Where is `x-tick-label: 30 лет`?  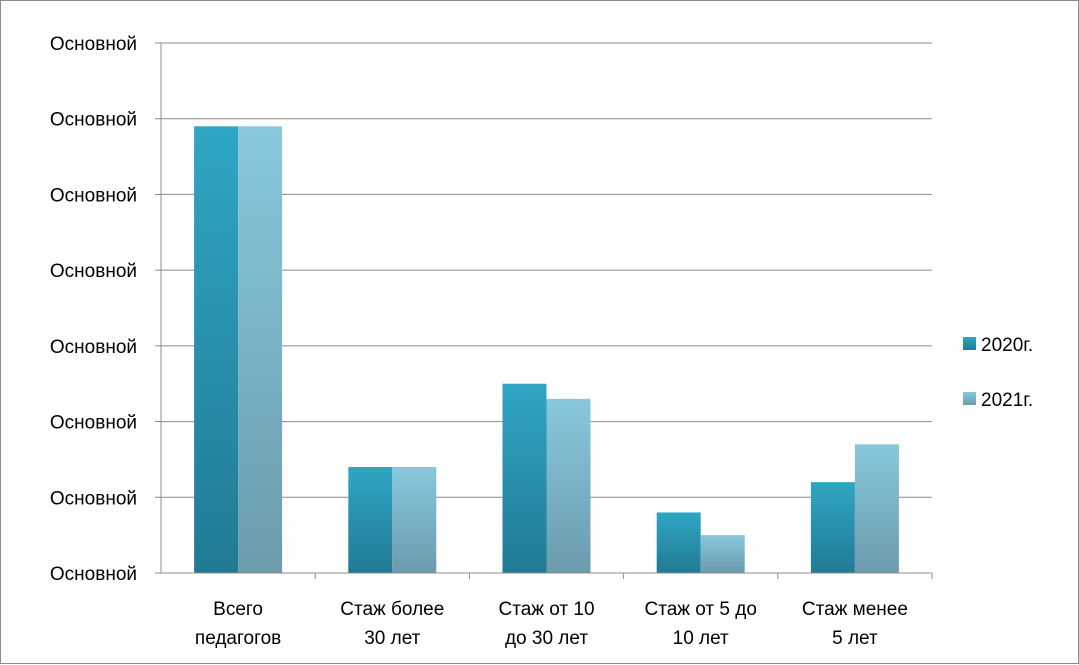
x-tick-label: 30 лет is located at coordinates (392, 638).